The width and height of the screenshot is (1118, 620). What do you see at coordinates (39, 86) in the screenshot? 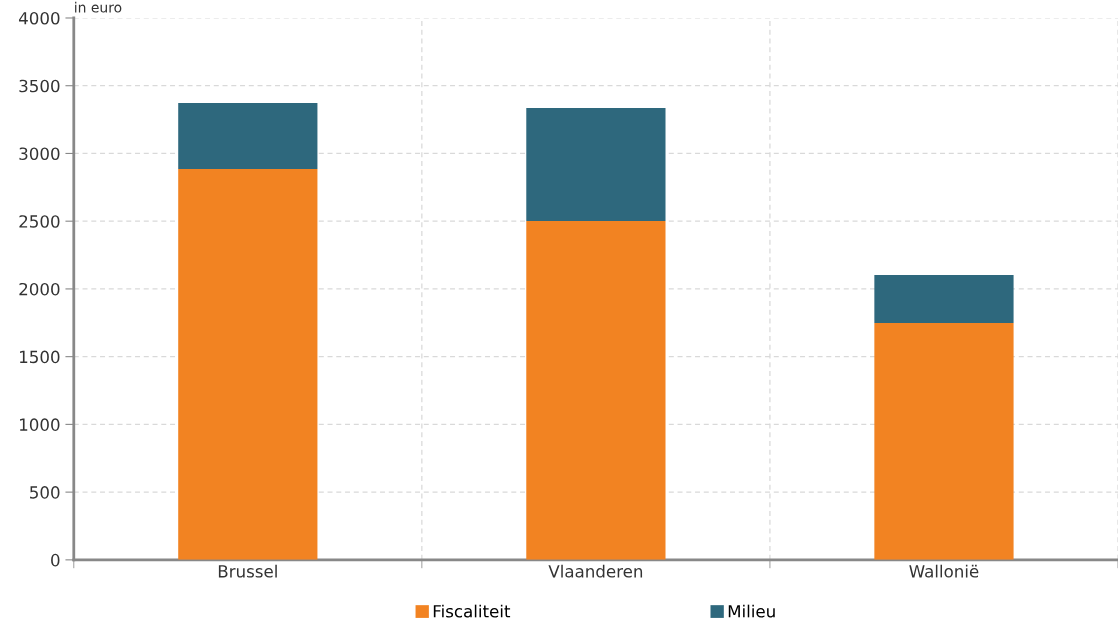
I see `y-tick-label: 3500` at bounding box center [39, 86].